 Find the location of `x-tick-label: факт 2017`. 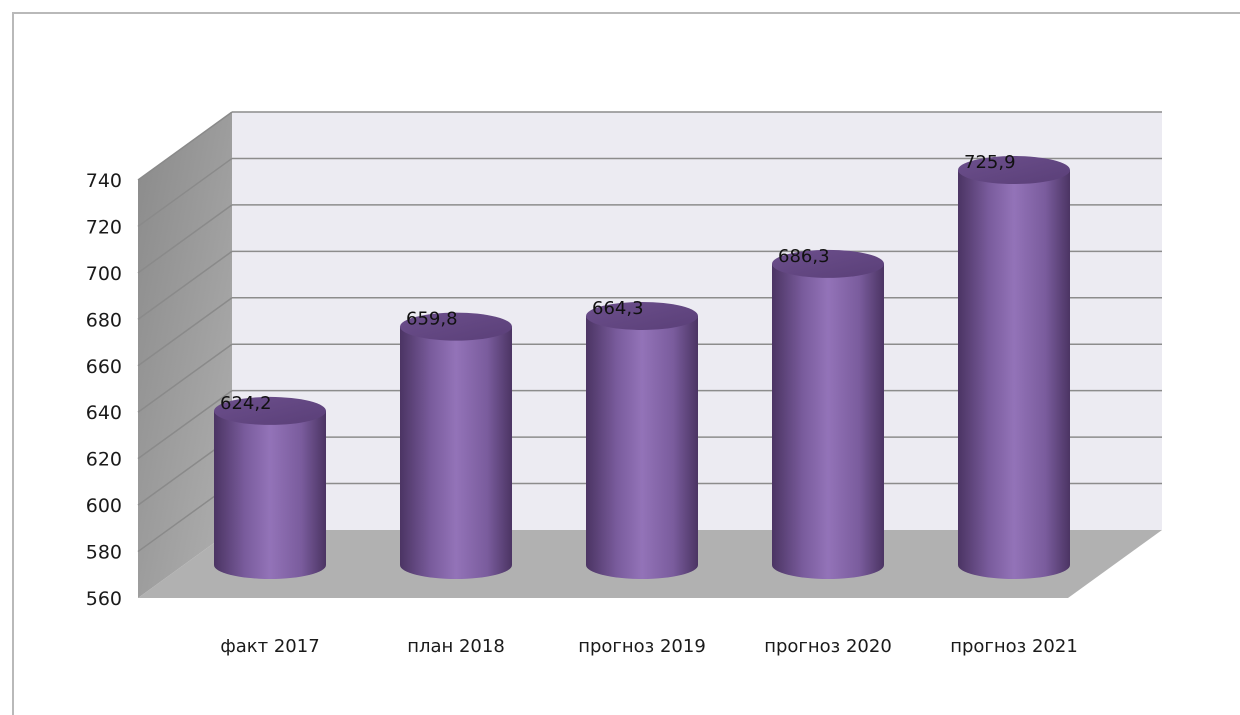

x-tick-label: факт 2017 is located at coordinates (269, 646).